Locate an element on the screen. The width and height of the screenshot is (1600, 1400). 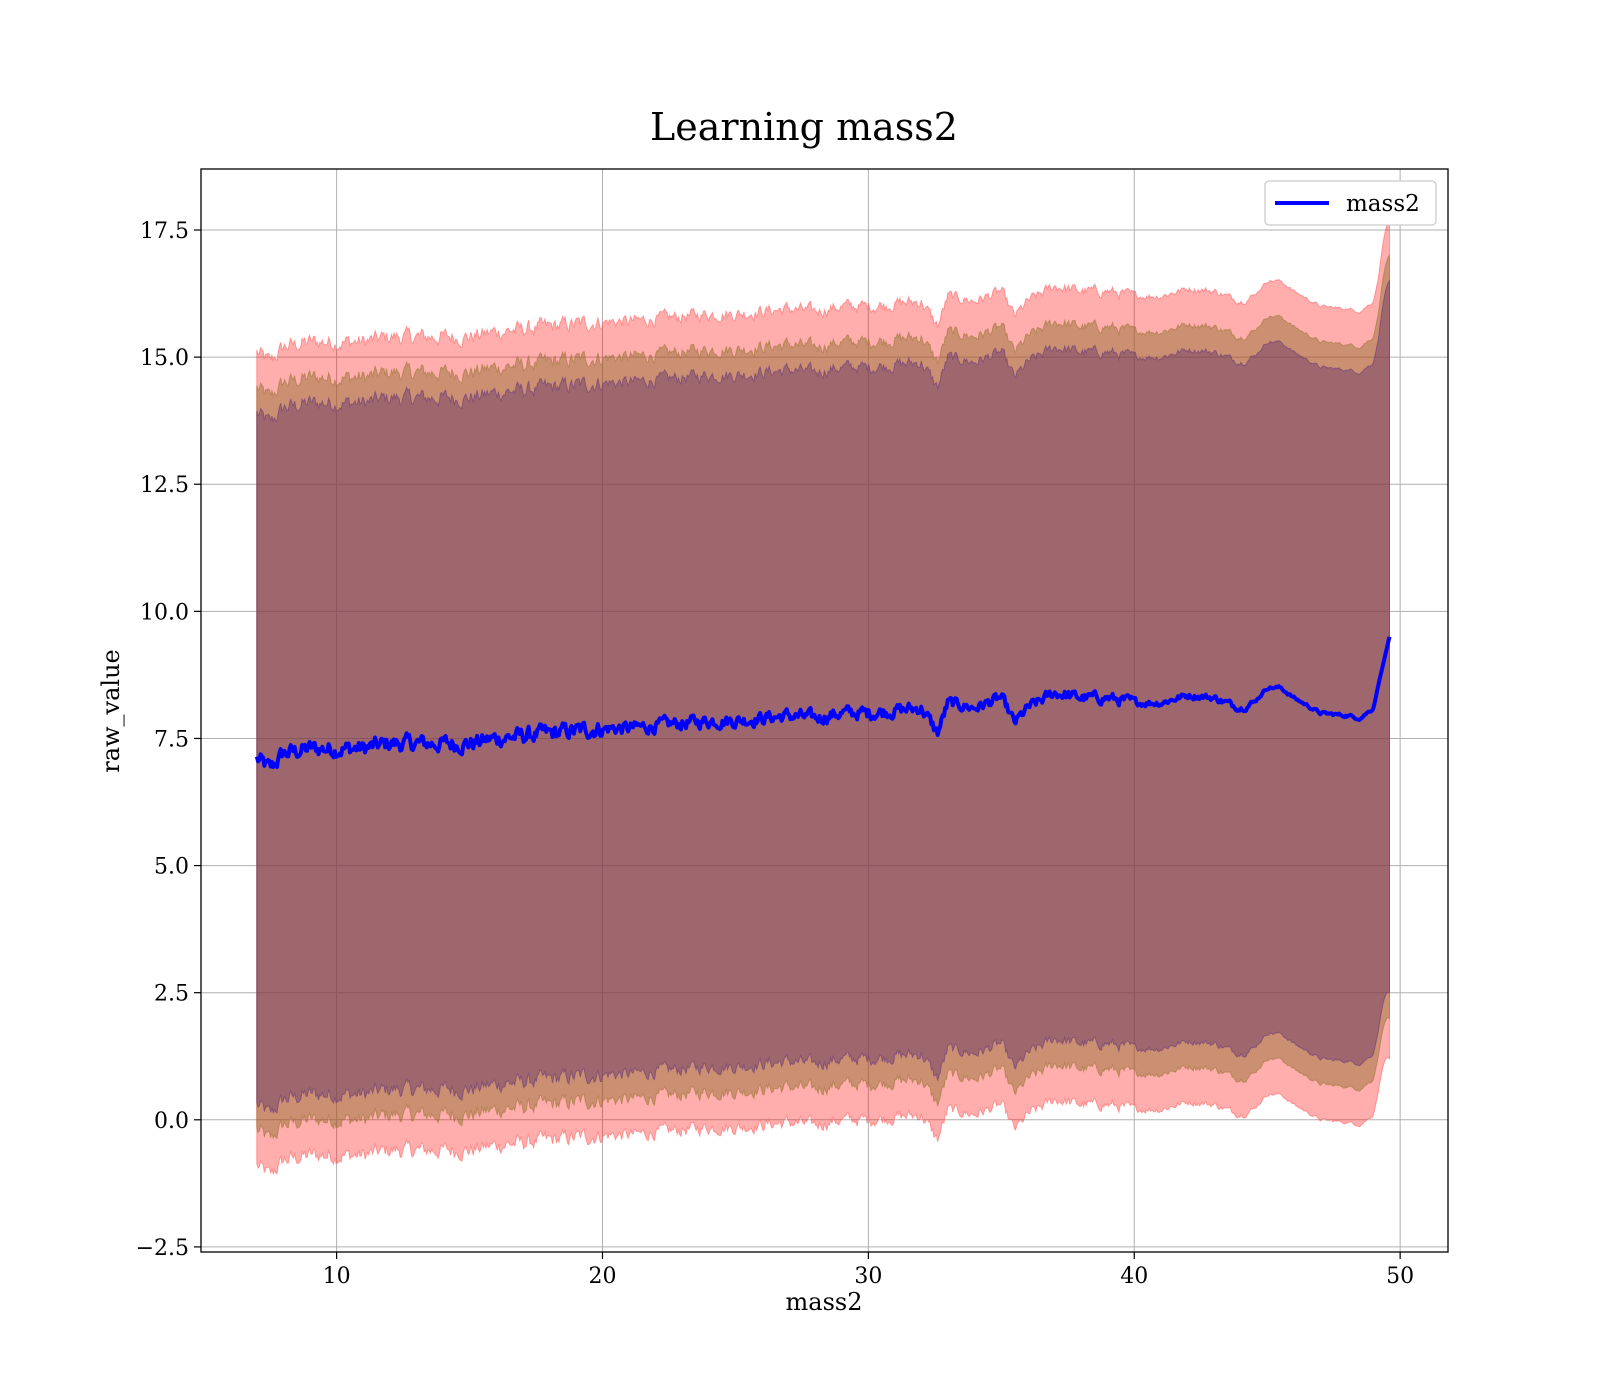
y-tick-label-2: 2.5 is located at coordinates (171, 994).